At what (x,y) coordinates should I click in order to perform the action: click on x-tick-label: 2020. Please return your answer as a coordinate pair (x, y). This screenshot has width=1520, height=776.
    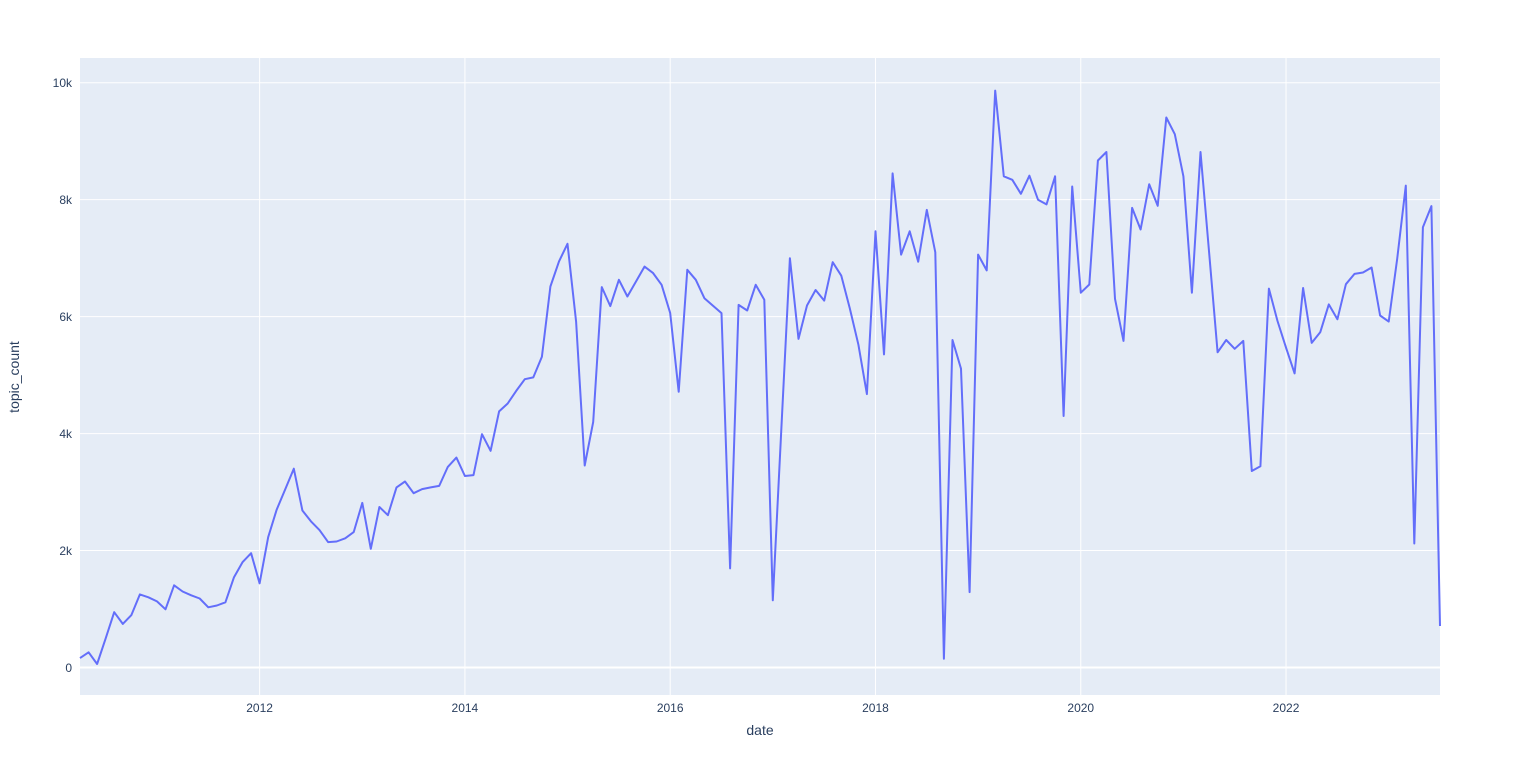
    Looking at the image, I should click on (1081, 708).